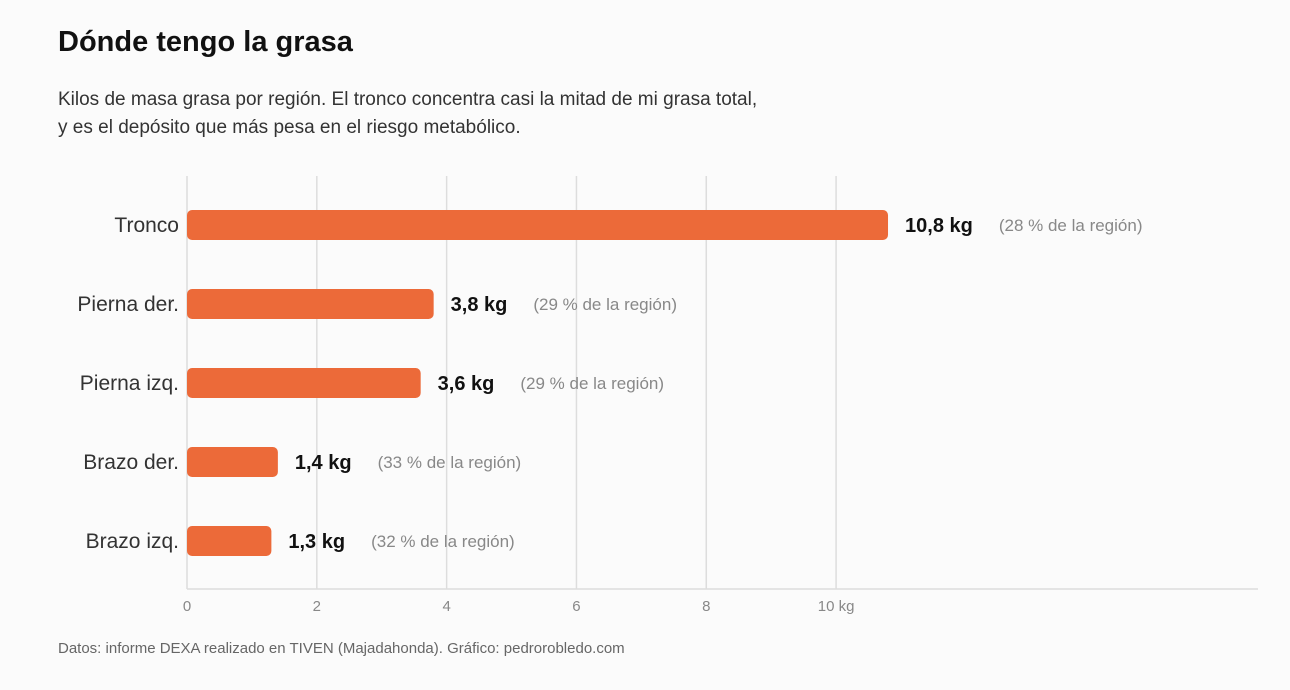 This screenshot has height=690, width=1290. I want to click on value-label: 10,8 kg, so click(939, 226).